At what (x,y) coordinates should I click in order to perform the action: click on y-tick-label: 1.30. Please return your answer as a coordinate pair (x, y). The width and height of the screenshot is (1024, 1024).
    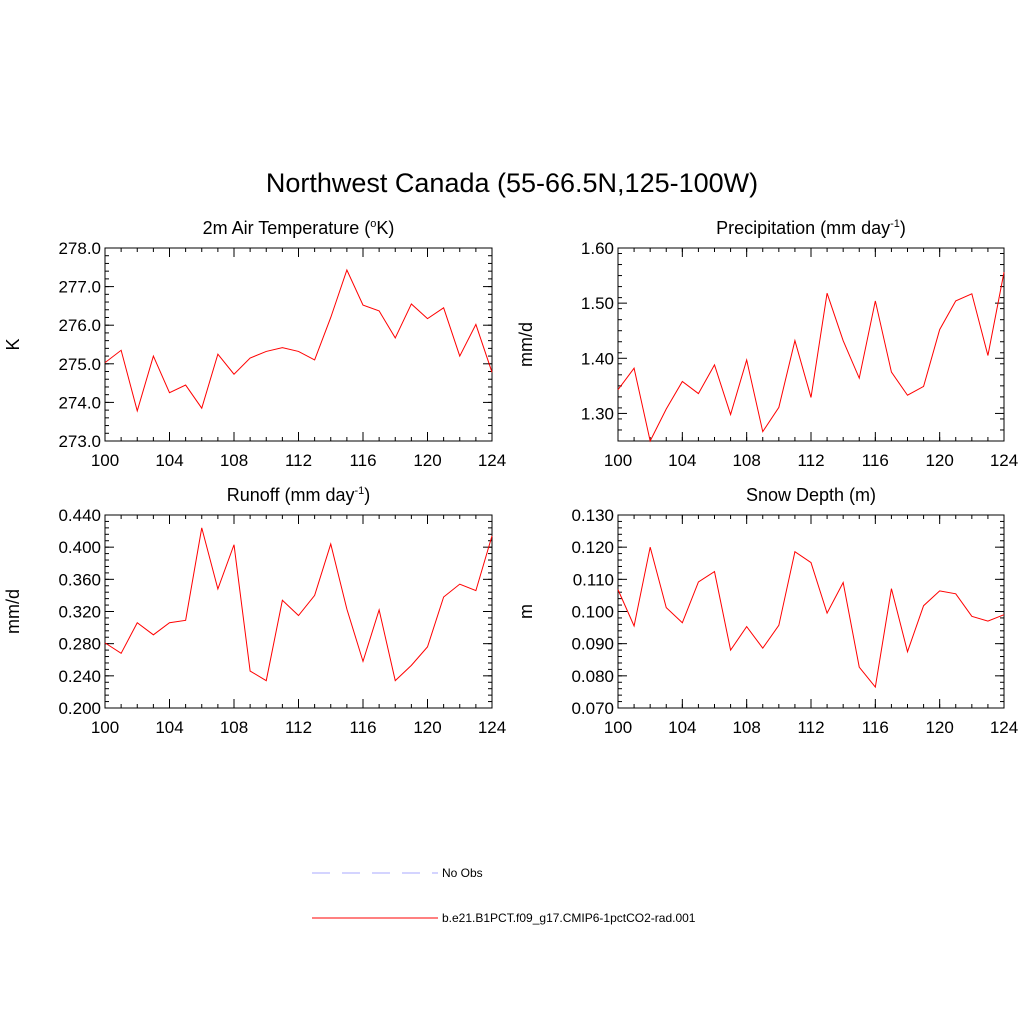
    Looking at the image, I should click on (597, 413).